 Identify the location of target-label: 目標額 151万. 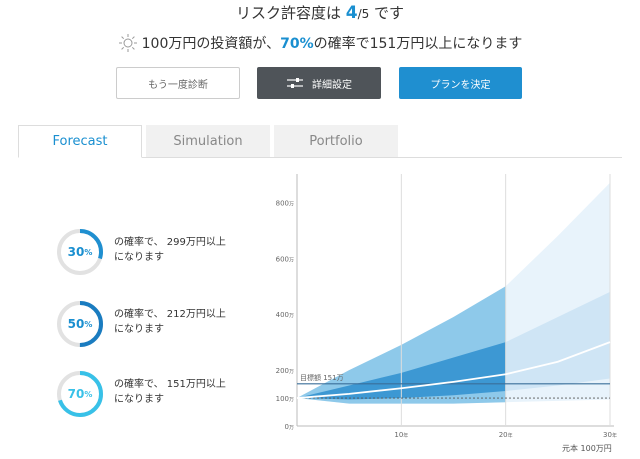
(322, 377).